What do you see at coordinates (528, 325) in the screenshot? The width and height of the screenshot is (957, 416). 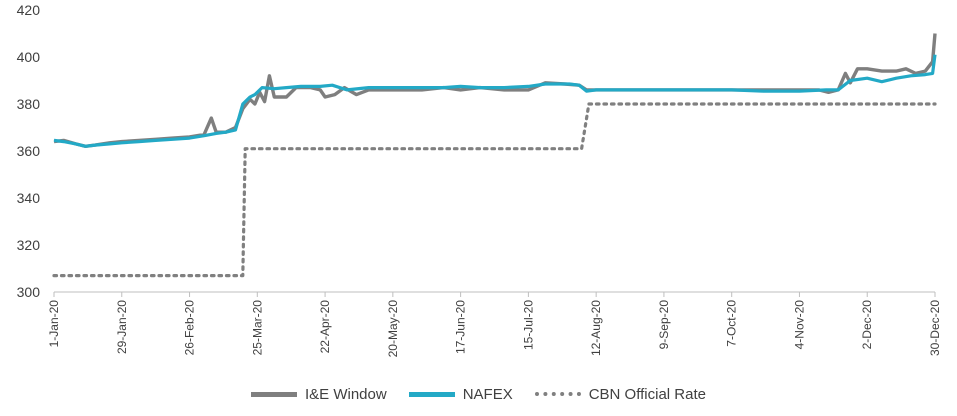 I see `x-tick-label: 15-Jul-20` at bounding box center [528, 325].